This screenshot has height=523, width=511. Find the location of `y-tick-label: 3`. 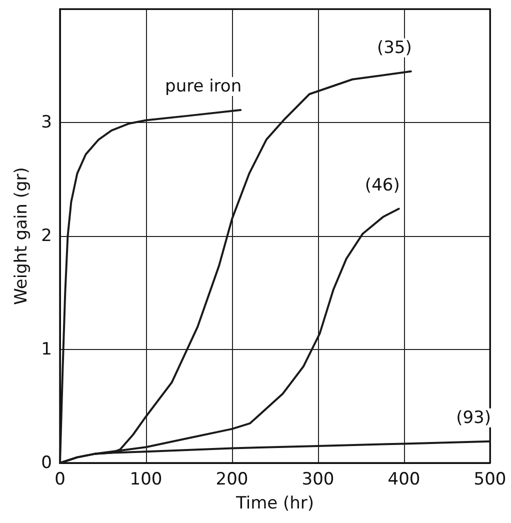

y-tick-label: 3 is located at coordinates (46, 122).